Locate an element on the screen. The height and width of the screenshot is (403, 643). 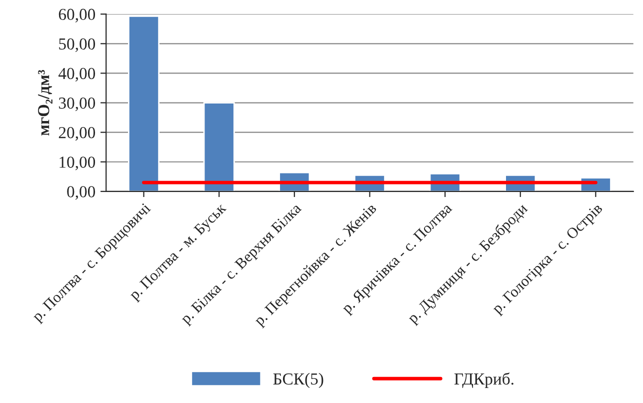
y-axis-title: мгО₂/дм³ is located at coordinates (45, 103).